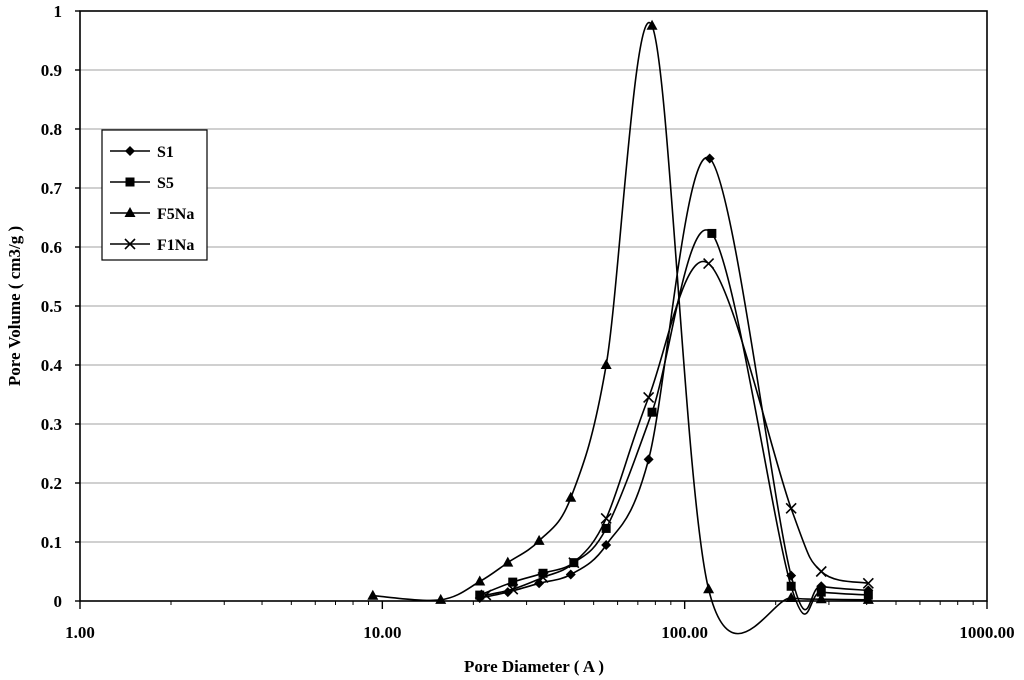 This screenshot has height=680, width=1024. I want to click on y-tick-label: 0, so click(58, 601).